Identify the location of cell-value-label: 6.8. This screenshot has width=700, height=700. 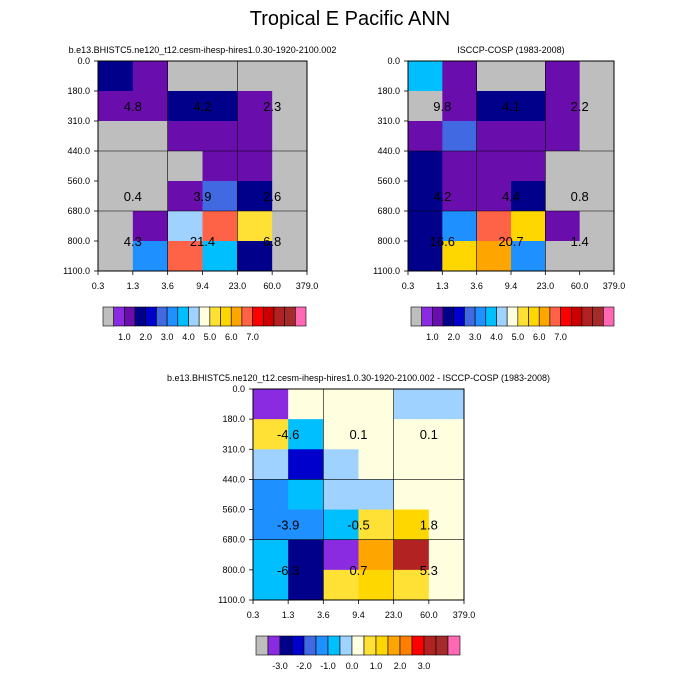
(272, 241).